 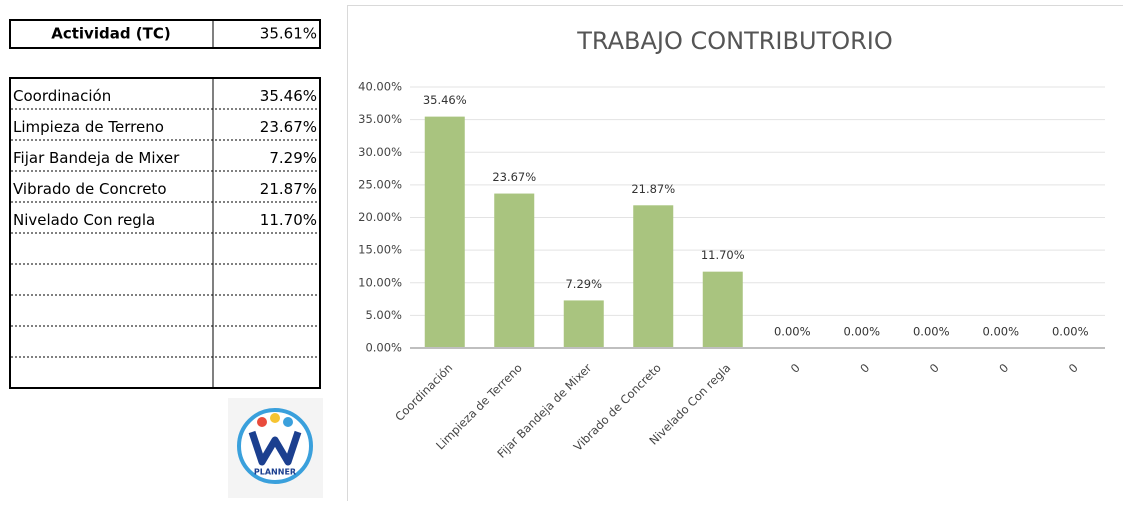 What do you see at coordinates (734, 41) in the screenshot?
I see `chart-title: TRABAJO CONTRIBUTORIO` at bounding box center [734, 41].